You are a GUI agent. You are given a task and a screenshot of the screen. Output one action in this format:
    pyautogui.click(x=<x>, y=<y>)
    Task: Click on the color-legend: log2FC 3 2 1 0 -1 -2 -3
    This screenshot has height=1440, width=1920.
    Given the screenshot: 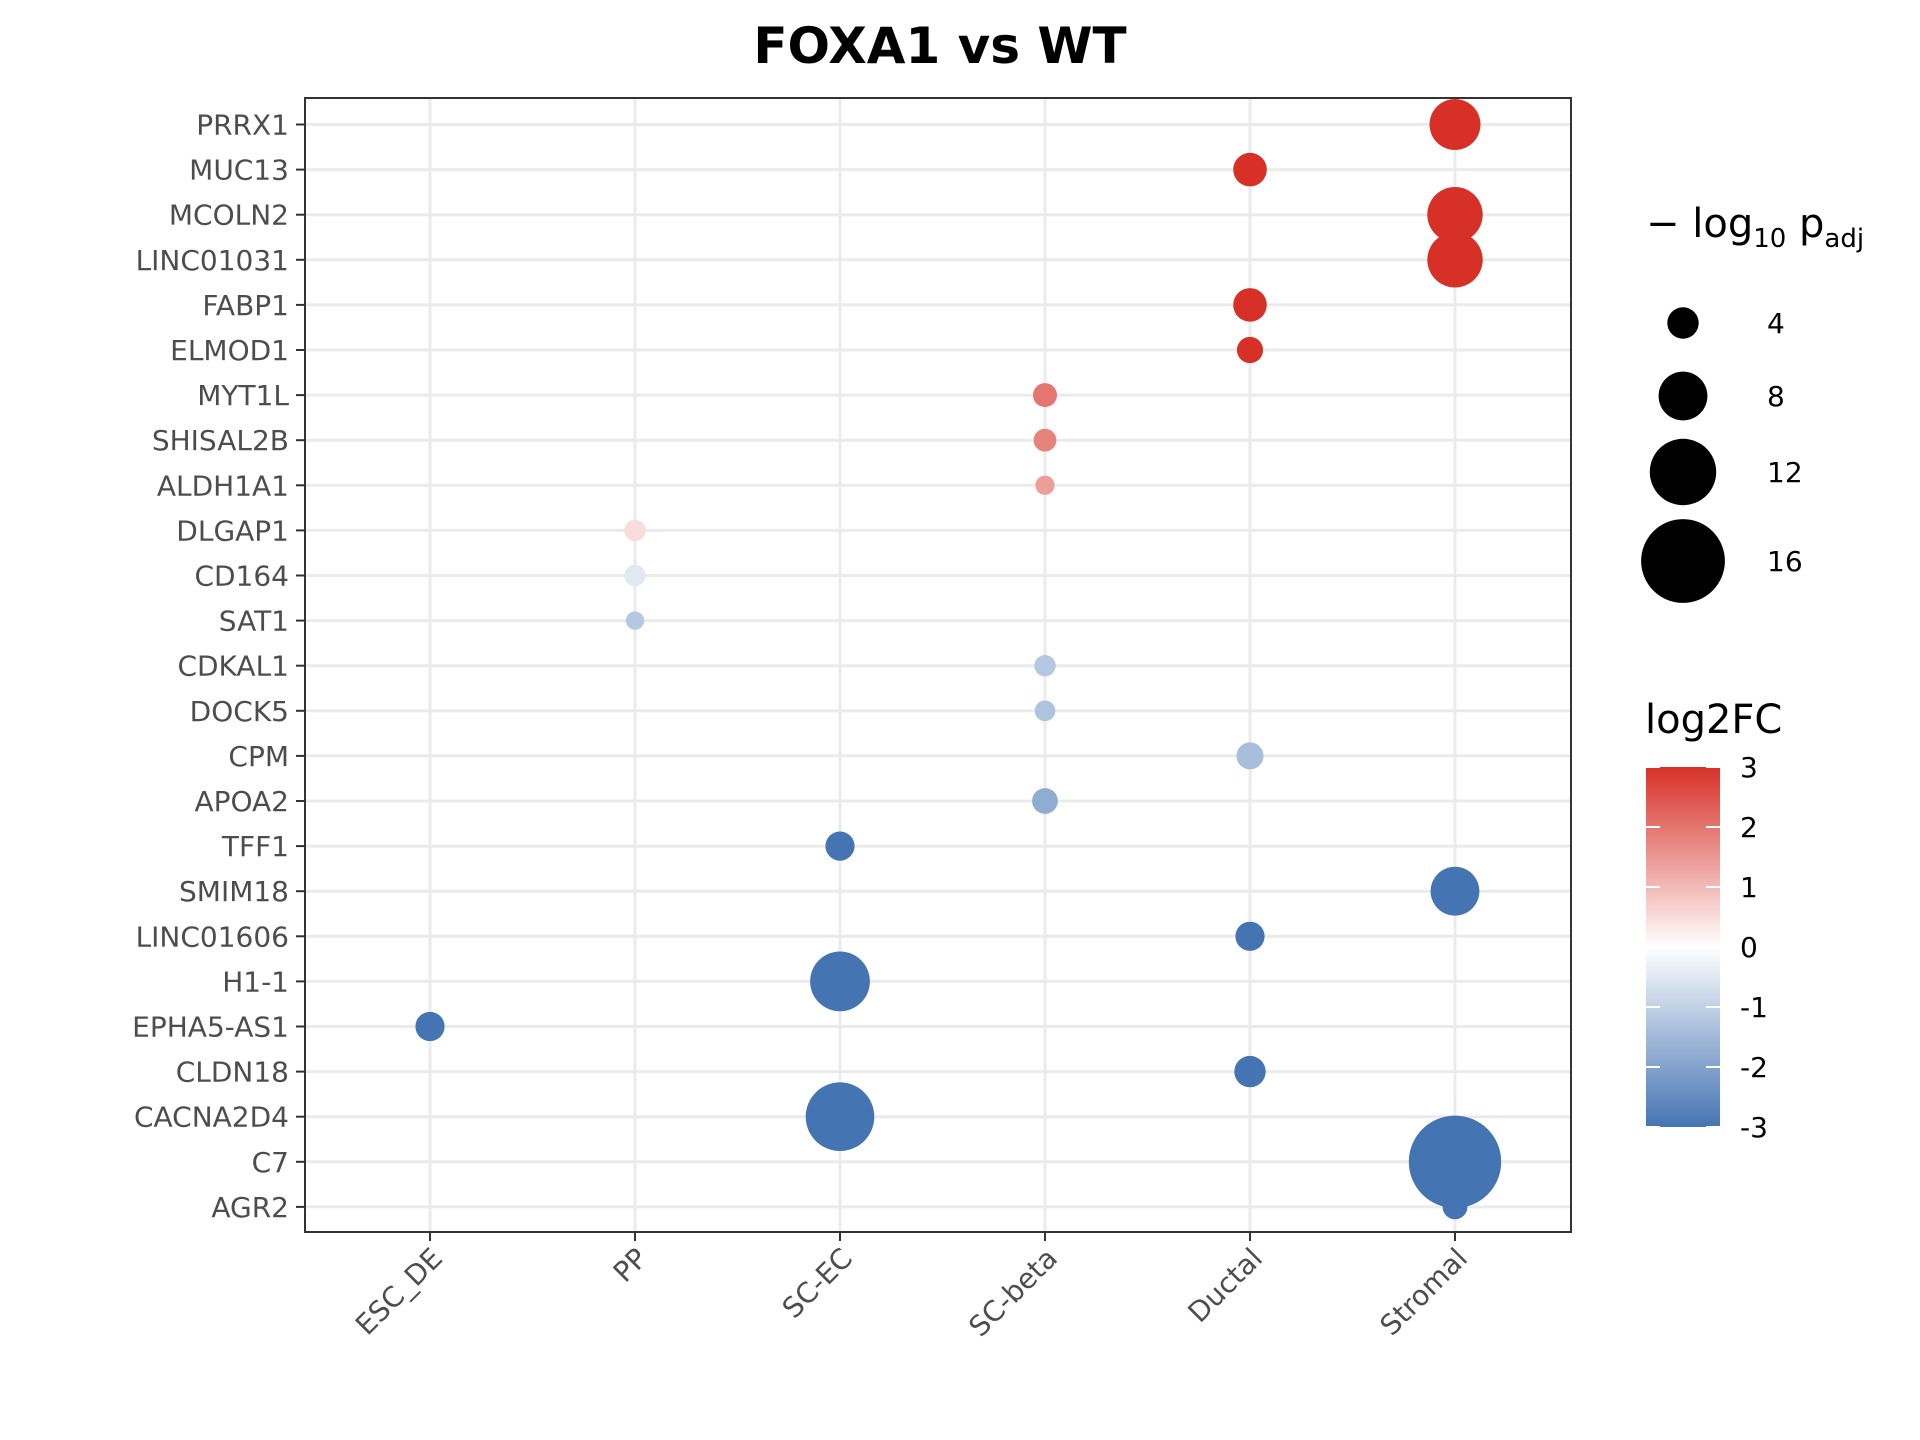 What is the action you would take?
    pyautogui.click(x=1713, y=920)
    